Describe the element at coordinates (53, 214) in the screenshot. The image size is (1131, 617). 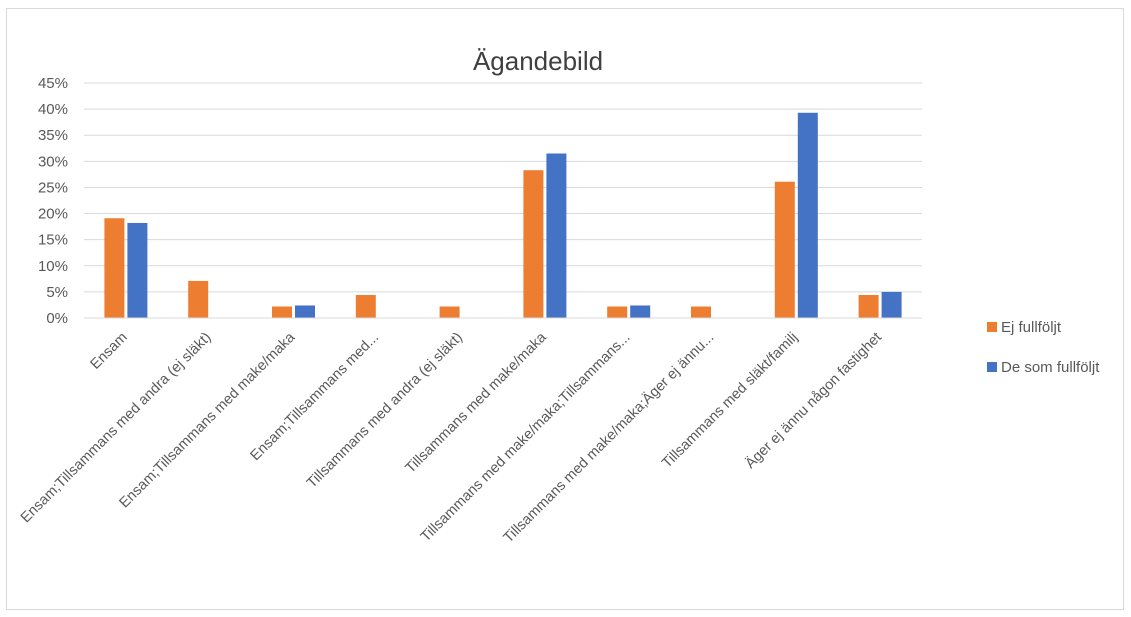
I see `y-tick-label: 20%` at that location.